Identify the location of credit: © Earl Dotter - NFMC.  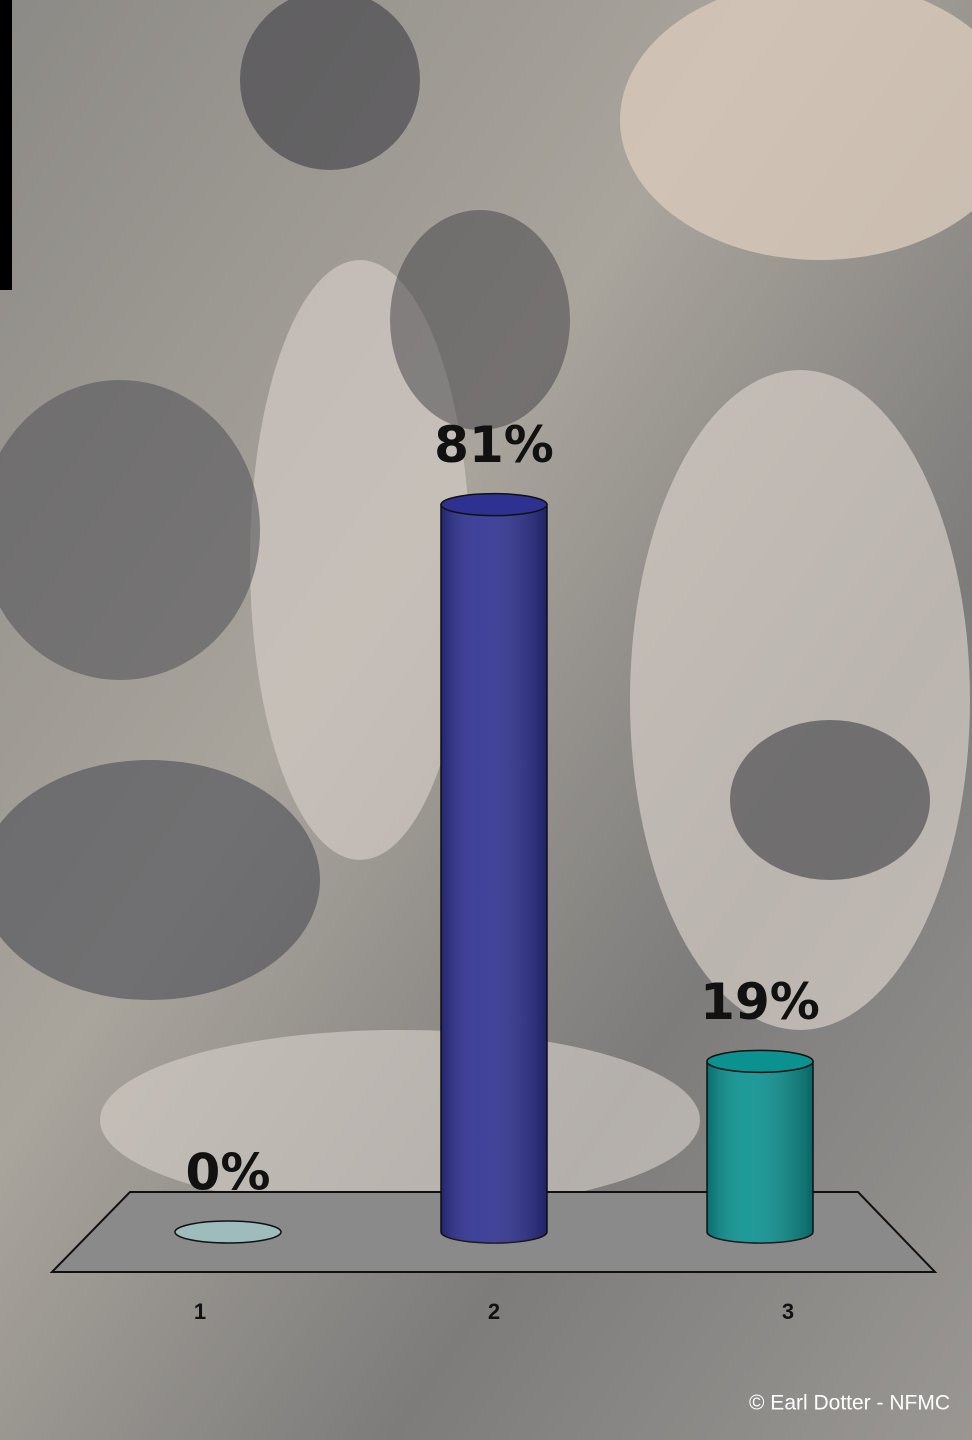
(849, 1403).